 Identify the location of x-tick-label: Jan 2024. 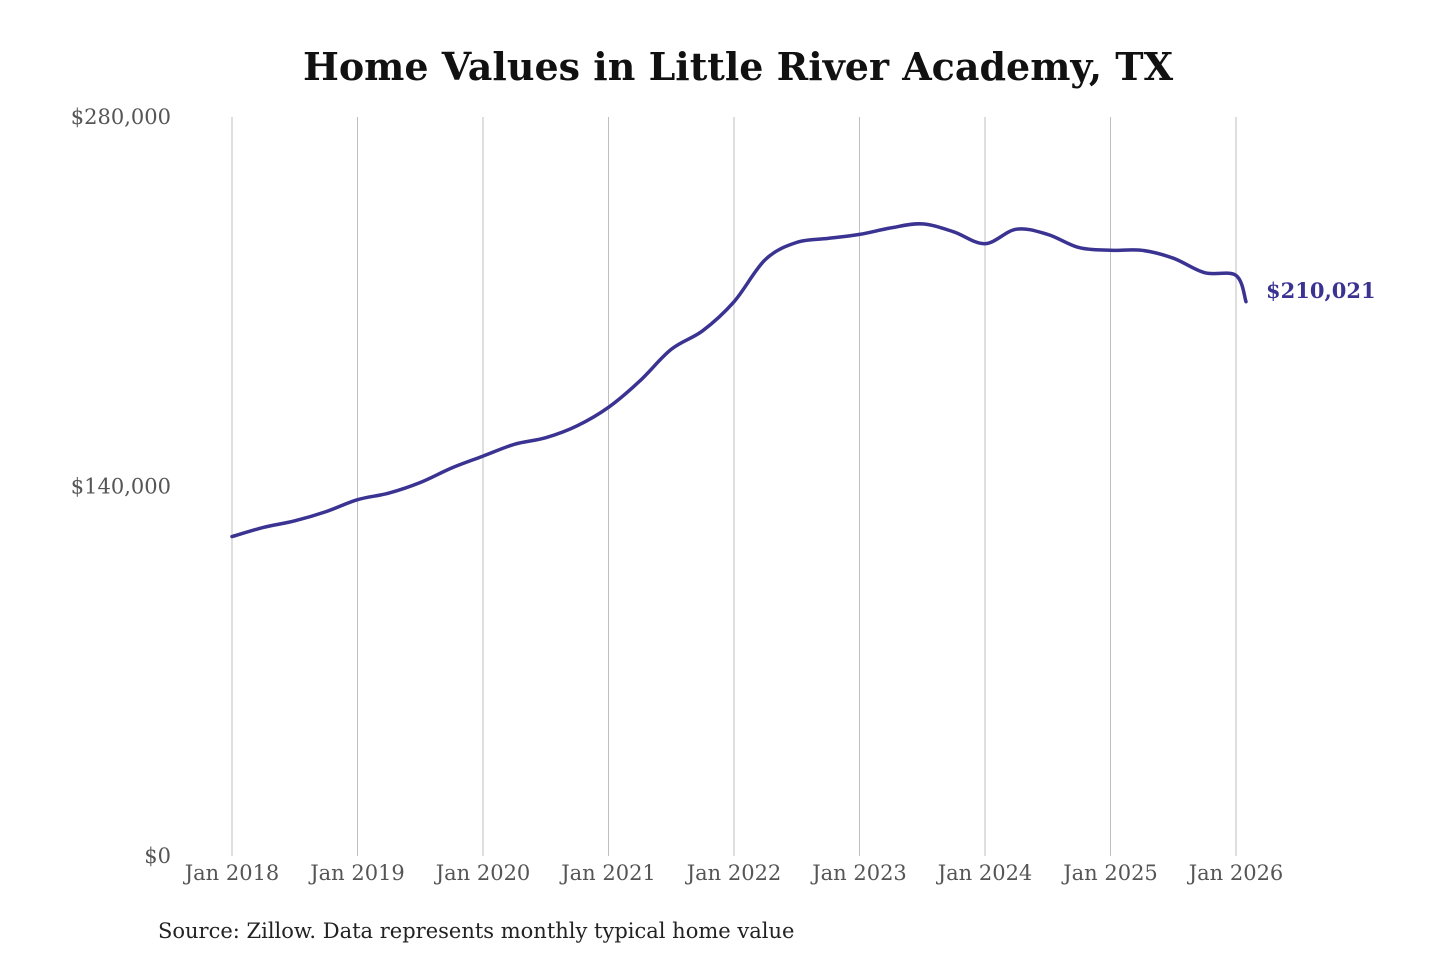
(984, 873).